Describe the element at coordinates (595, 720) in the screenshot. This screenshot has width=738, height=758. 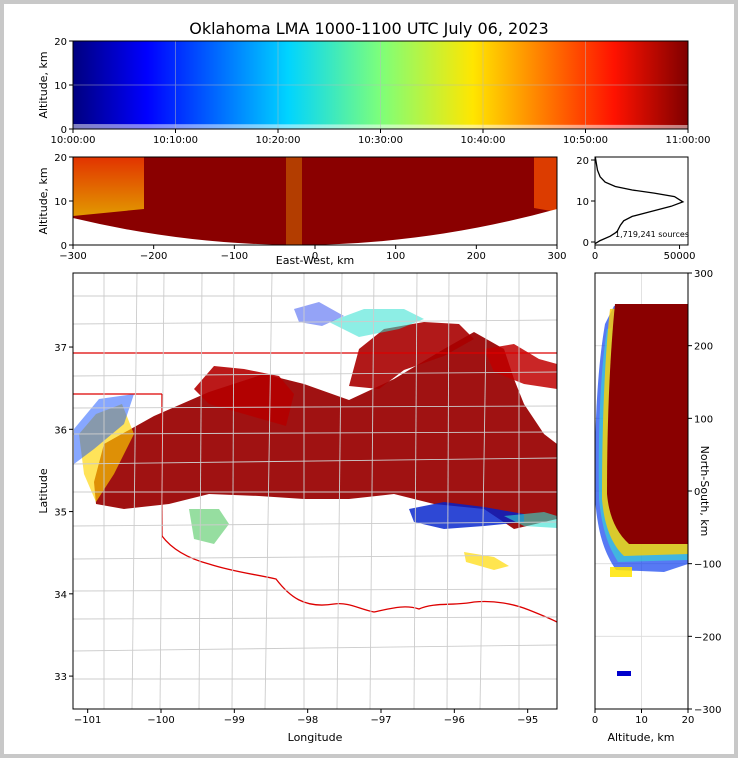
I see `ns-x-tick-label: 0` at that location.